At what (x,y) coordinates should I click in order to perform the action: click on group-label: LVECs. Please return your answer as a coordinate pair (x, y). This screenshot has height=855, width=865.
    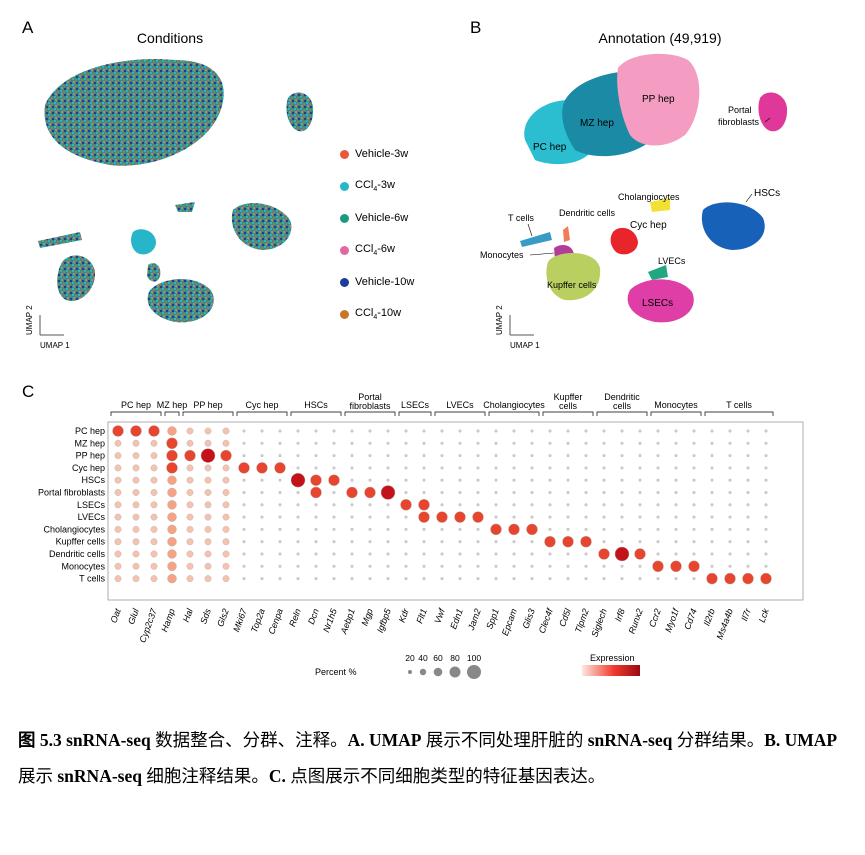
    Looking at the image, I should click on (460, 405).